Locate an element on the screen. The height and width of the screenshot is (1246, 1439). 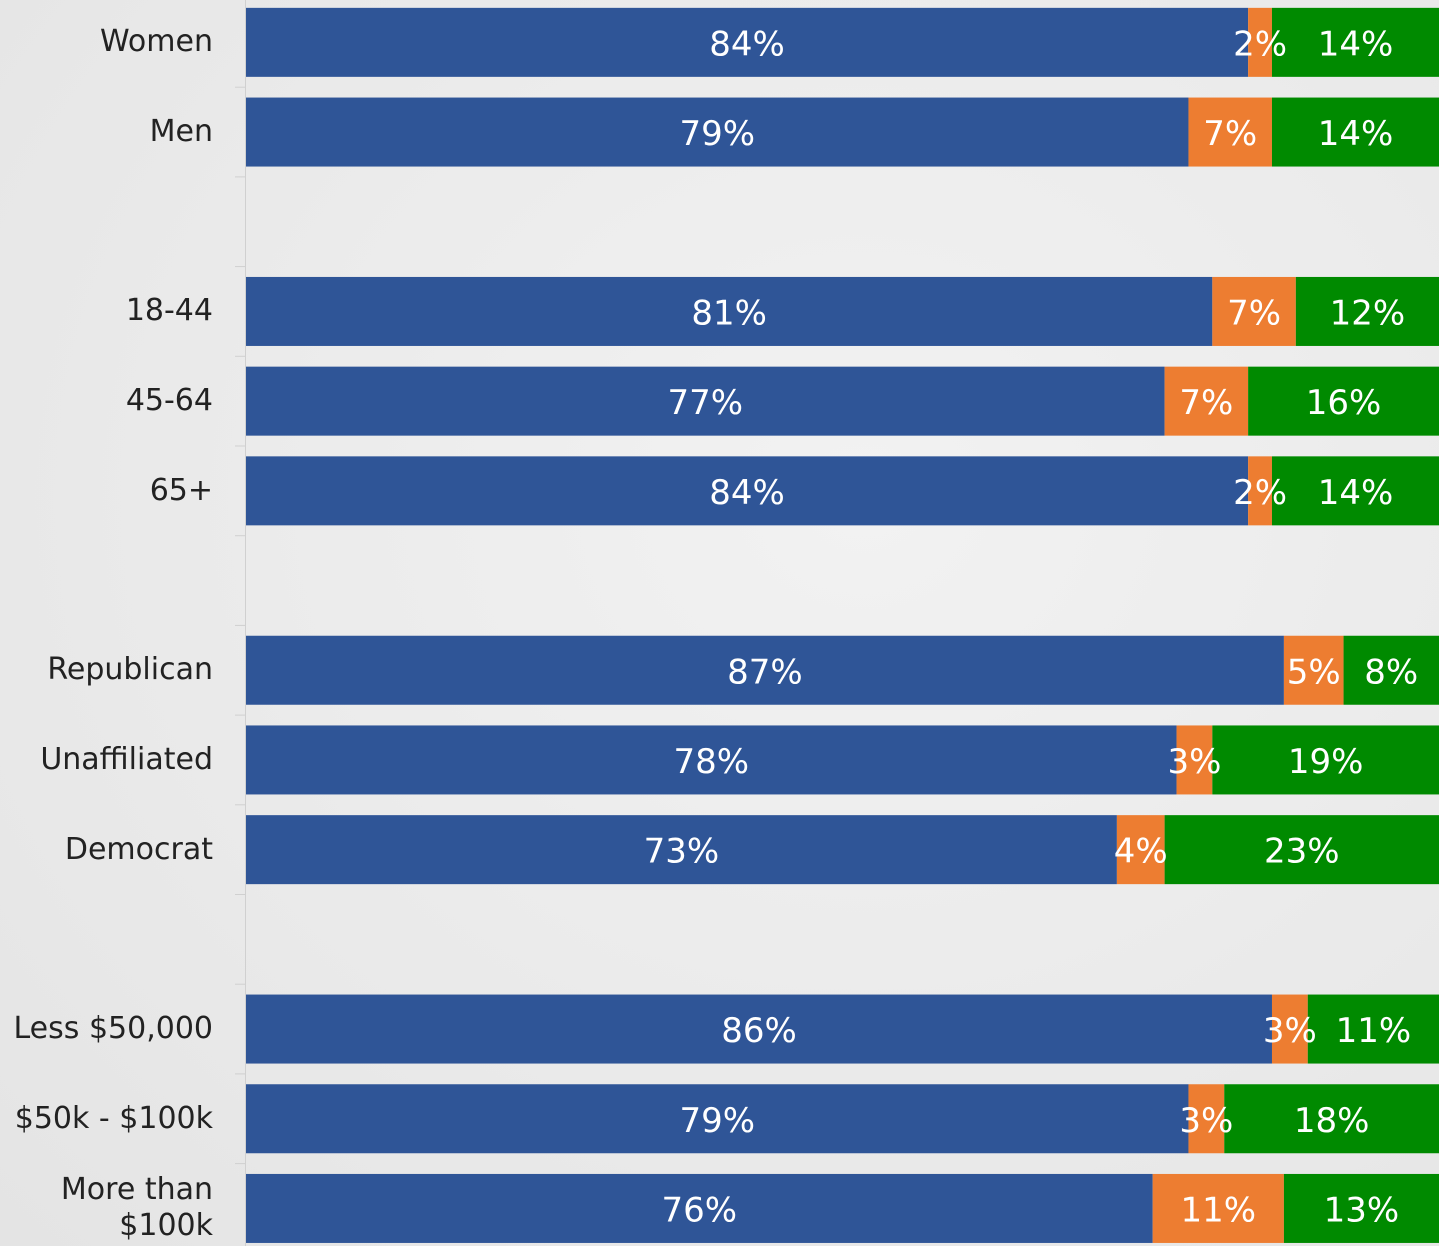
value-label: 8% is located at coordinates (1391, 672).